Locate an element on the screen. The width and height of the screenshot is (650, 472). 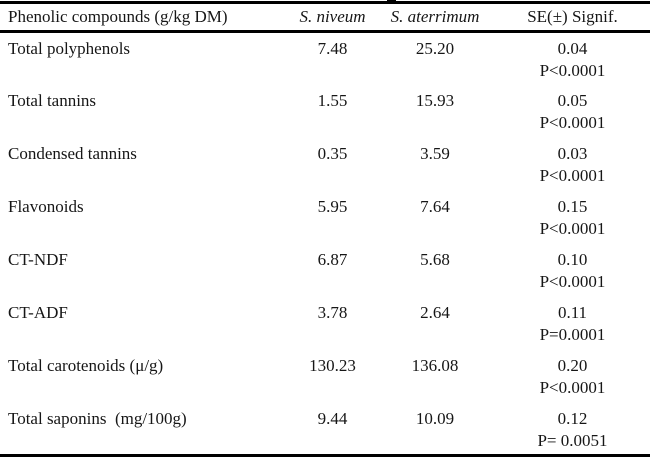
niveum-value: 0.35 is located at coordinates (332, 153).